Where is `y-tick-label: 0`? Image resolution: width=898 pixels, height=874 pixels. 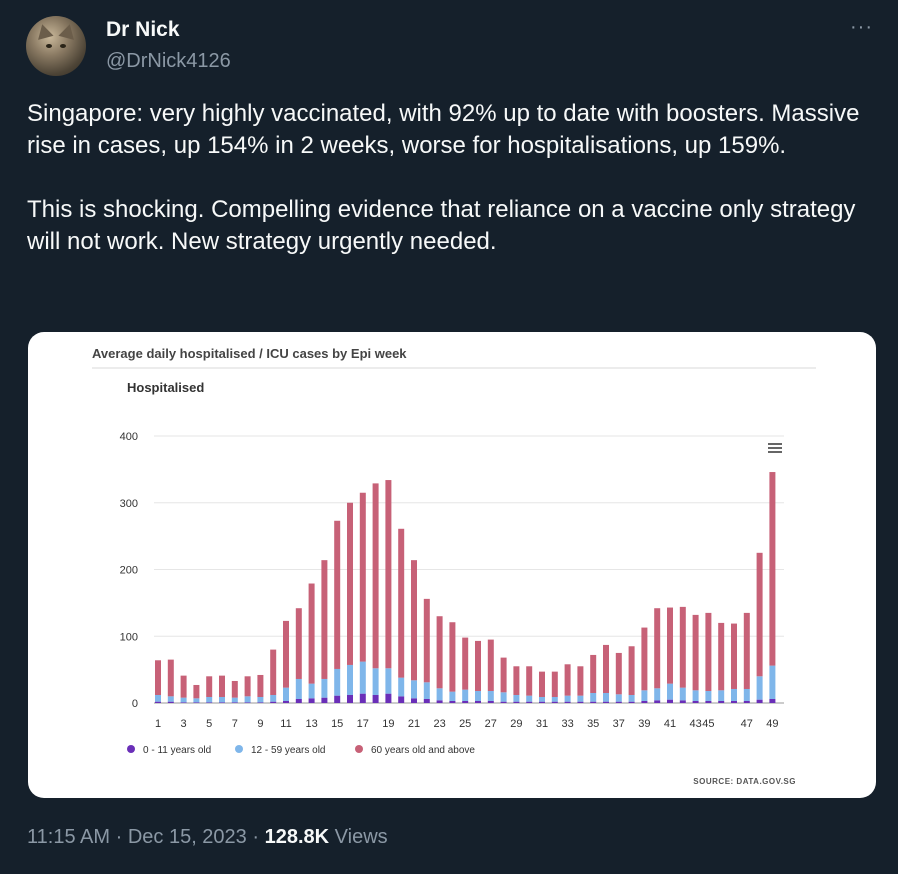 y-tick-label: 0 is located at coordinates (135, 704).